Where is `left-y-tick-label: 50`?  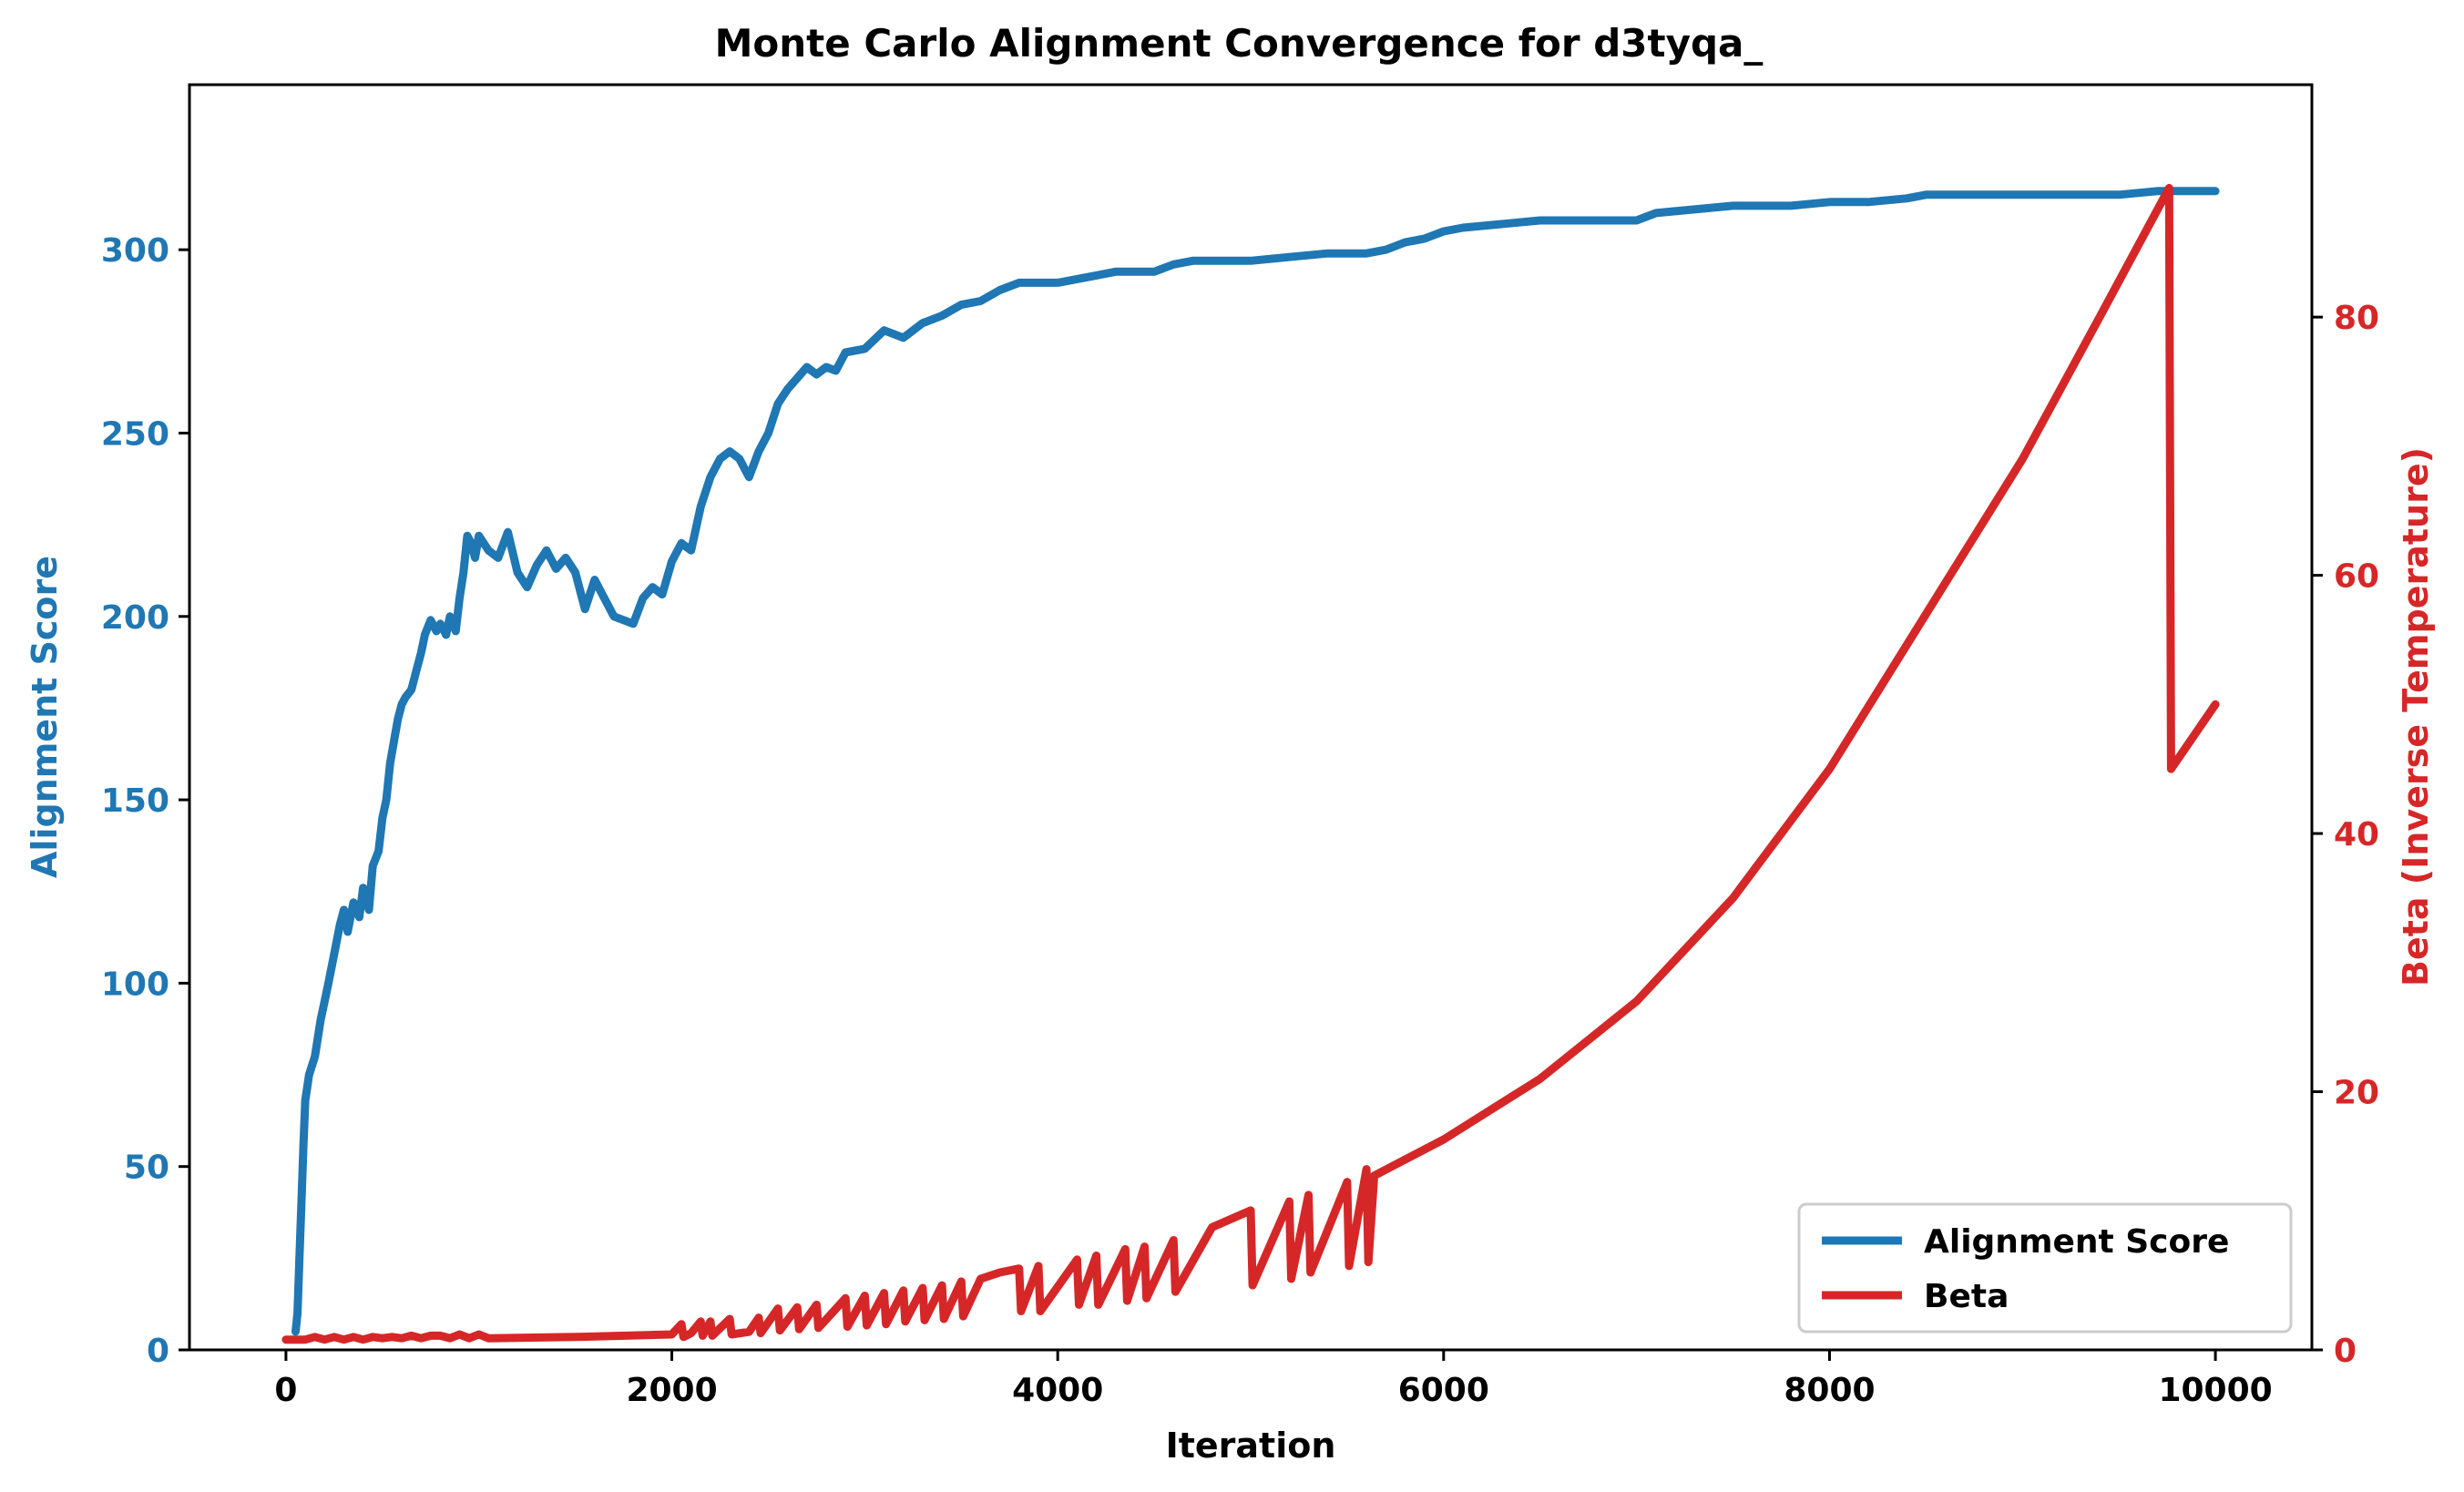 left-y-tick-label: 50 is located at coordinates (146, 1168).